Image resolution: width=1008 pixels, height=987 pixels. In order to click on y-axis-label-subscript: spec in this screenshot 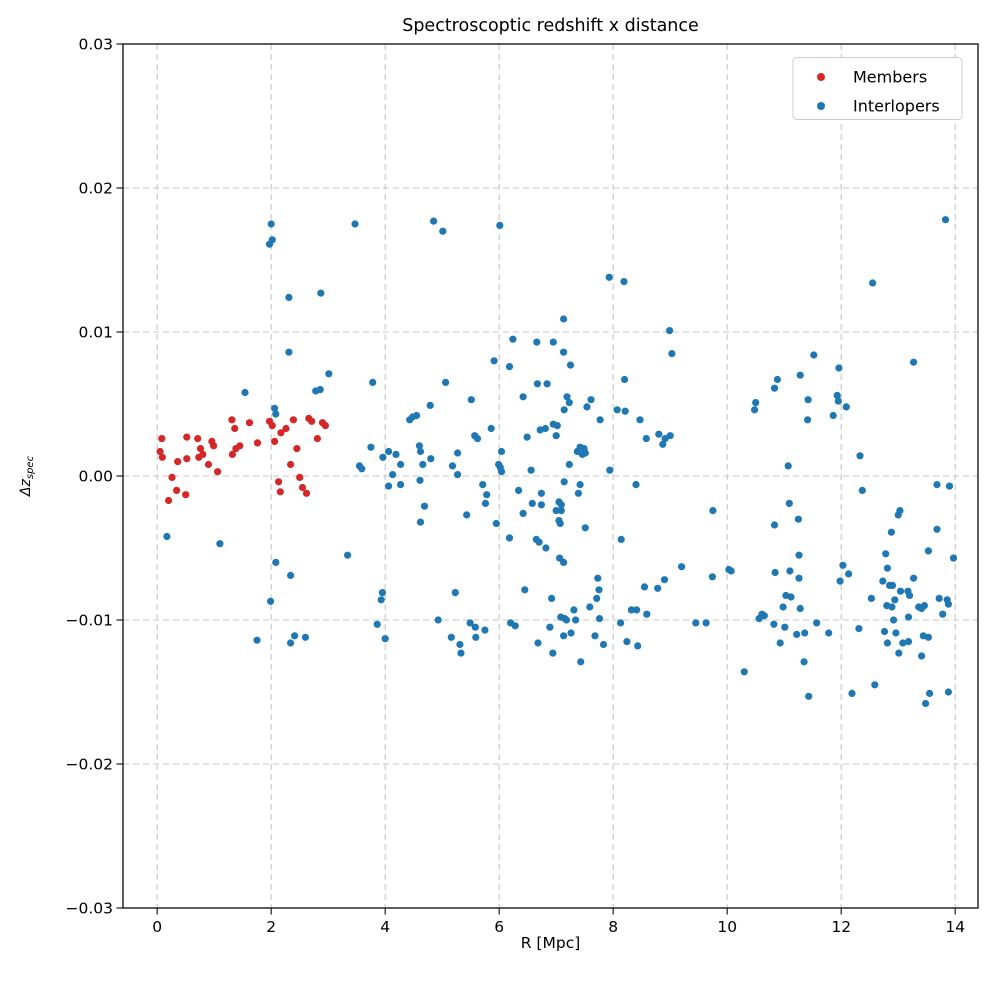, I will do `click(30, 467)`.